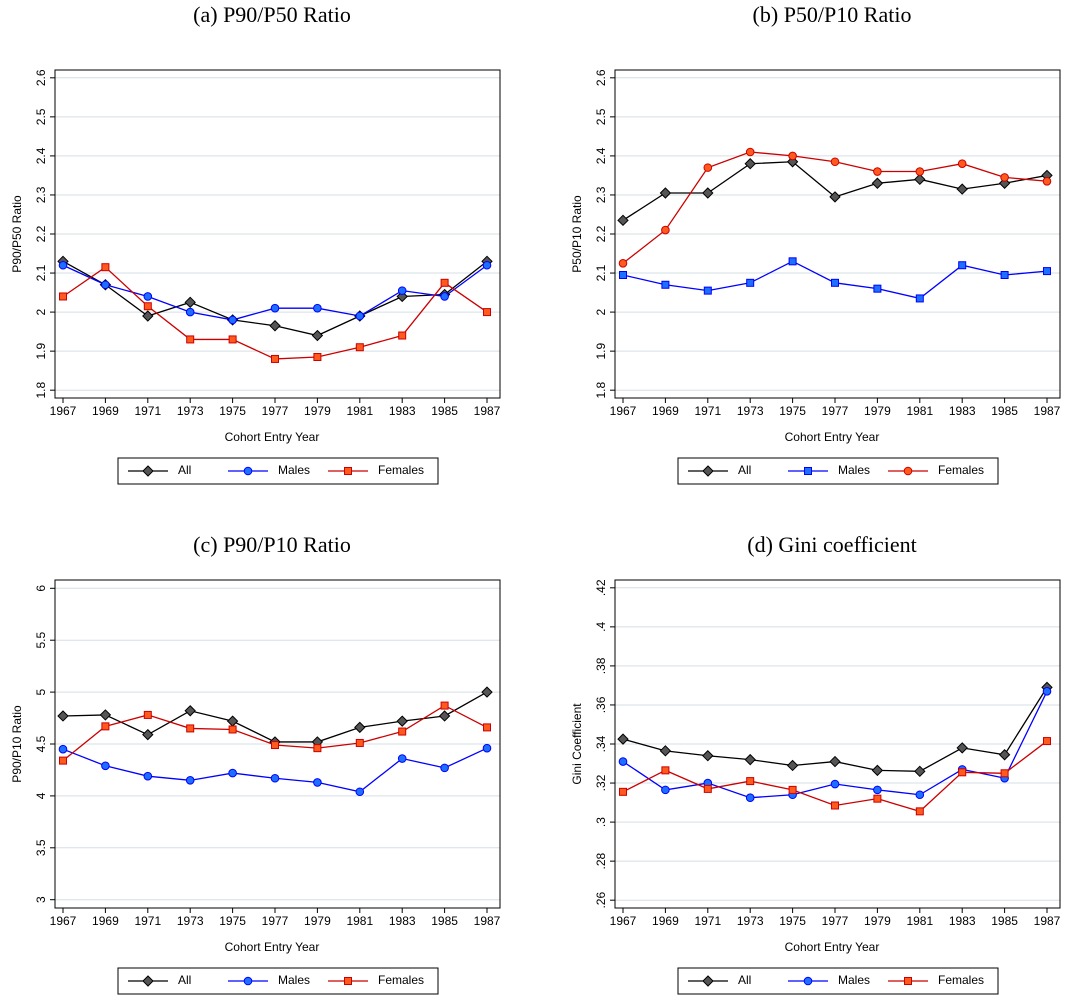 The width and height of the screenshot is (1076, 996). I want to click on y-tick-label: .34, so click(601, 743).